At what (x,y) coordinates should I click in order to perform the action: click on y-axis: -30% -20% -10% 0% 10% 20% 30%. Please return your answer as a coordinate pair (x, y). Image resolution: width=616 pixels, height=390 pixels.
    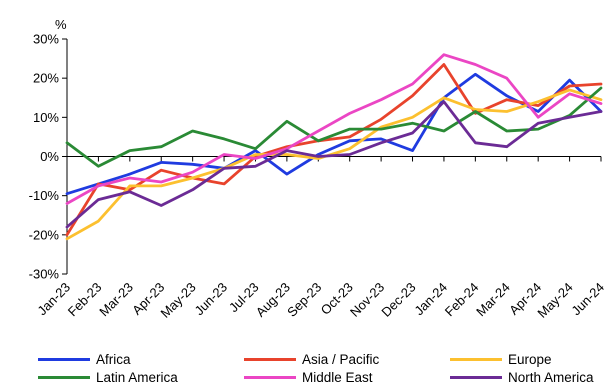
    Looking at the image, I should click on (48, 157).